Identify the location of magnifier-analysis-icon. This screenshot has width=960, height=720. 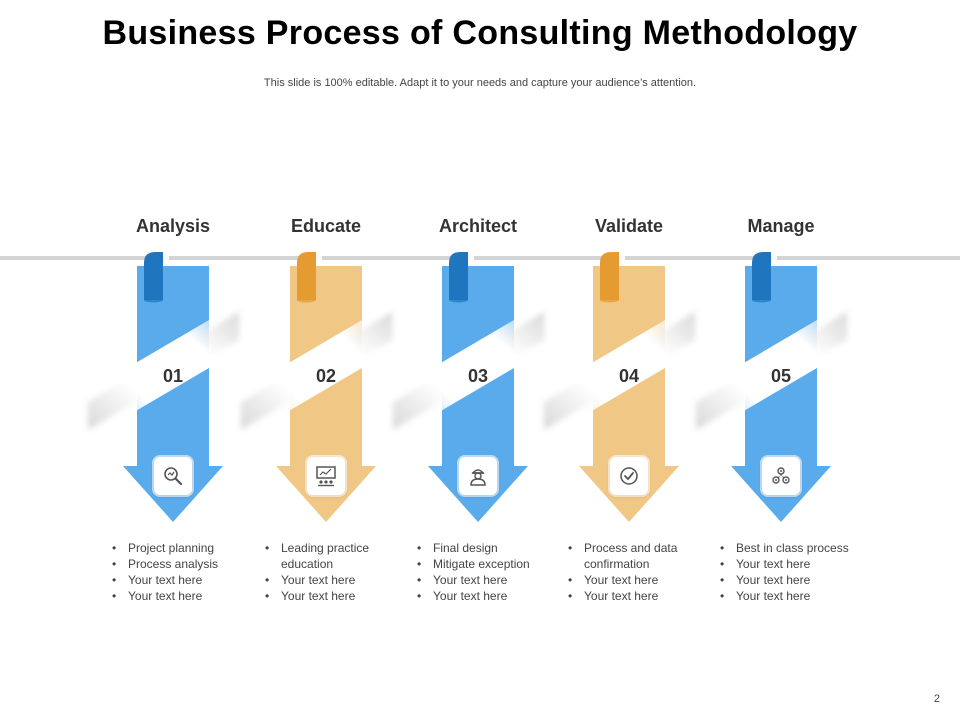
(173, 476).